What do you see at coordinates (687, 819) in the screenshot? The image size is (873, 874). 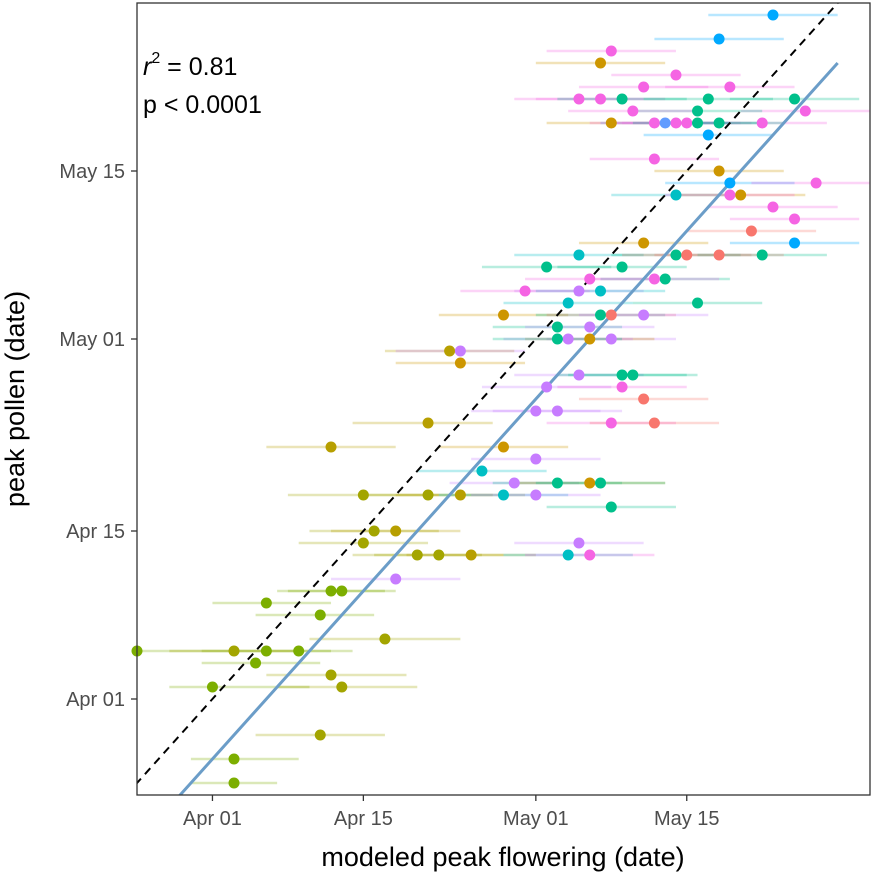 I see `x-tick-label-3: May 15` at bounding box center [687, 819].